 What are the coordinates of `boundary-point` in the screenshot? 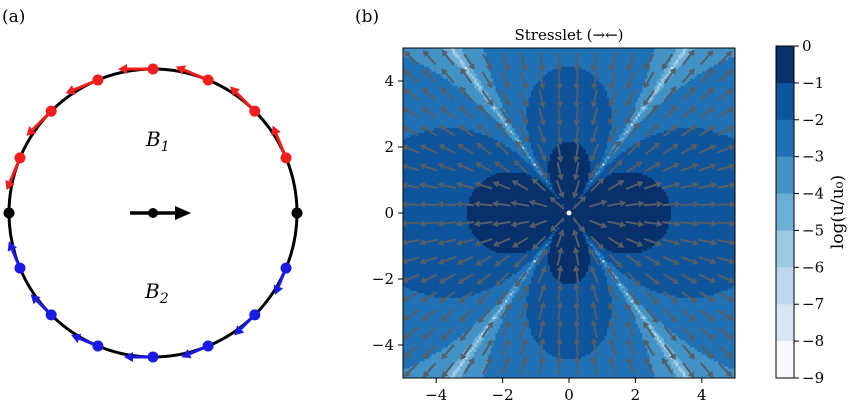 It's located at (208, 80).